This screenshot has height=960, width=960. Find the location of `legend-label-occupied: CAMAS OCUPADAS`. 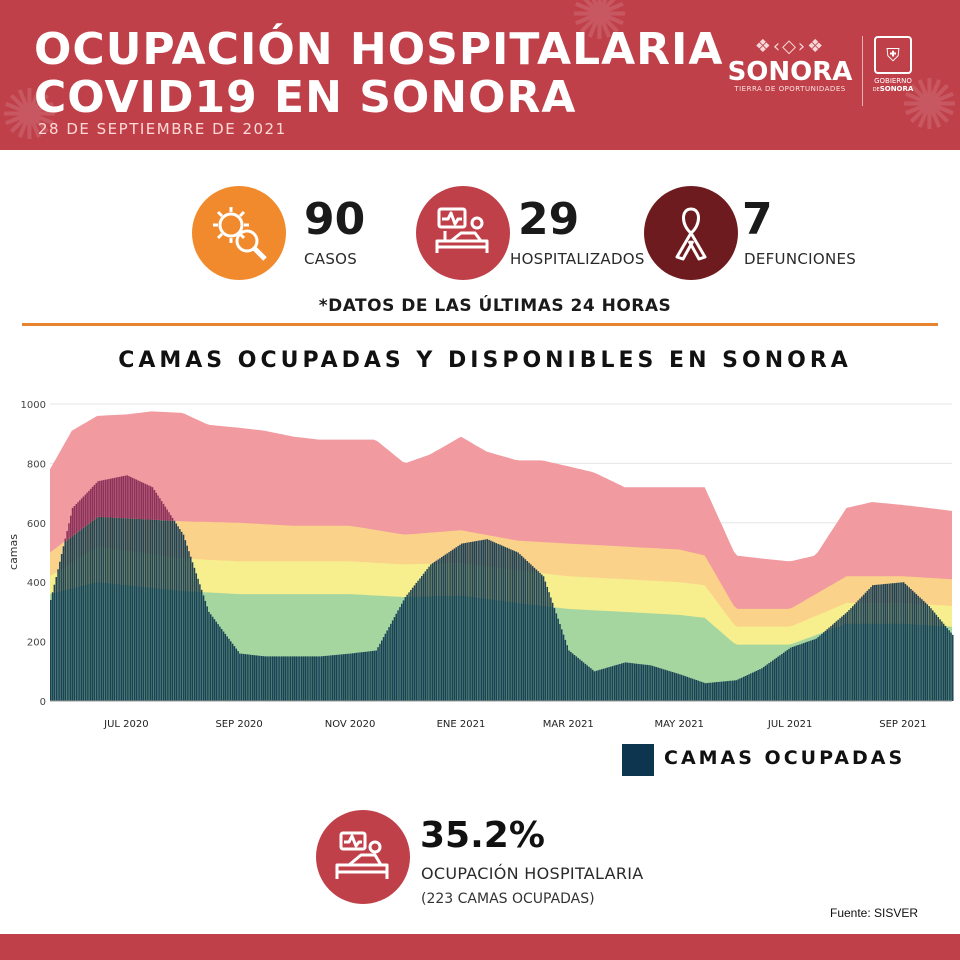

legend-label-occupied: CAMAS OCUPADAS is located at coordinates (785, 758).